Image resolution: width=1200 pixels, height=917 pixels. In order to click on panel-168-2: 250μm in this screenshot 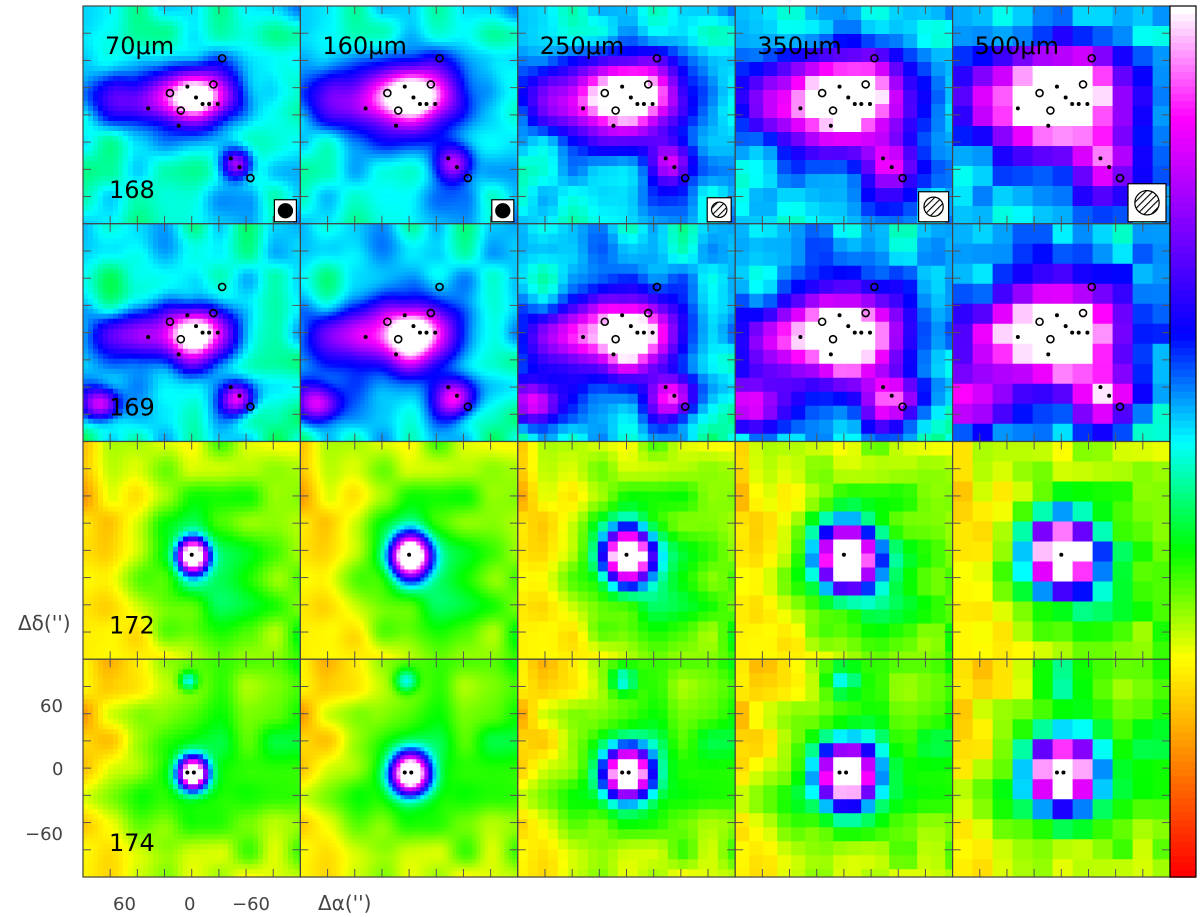, I will do `click(626, 115)`.